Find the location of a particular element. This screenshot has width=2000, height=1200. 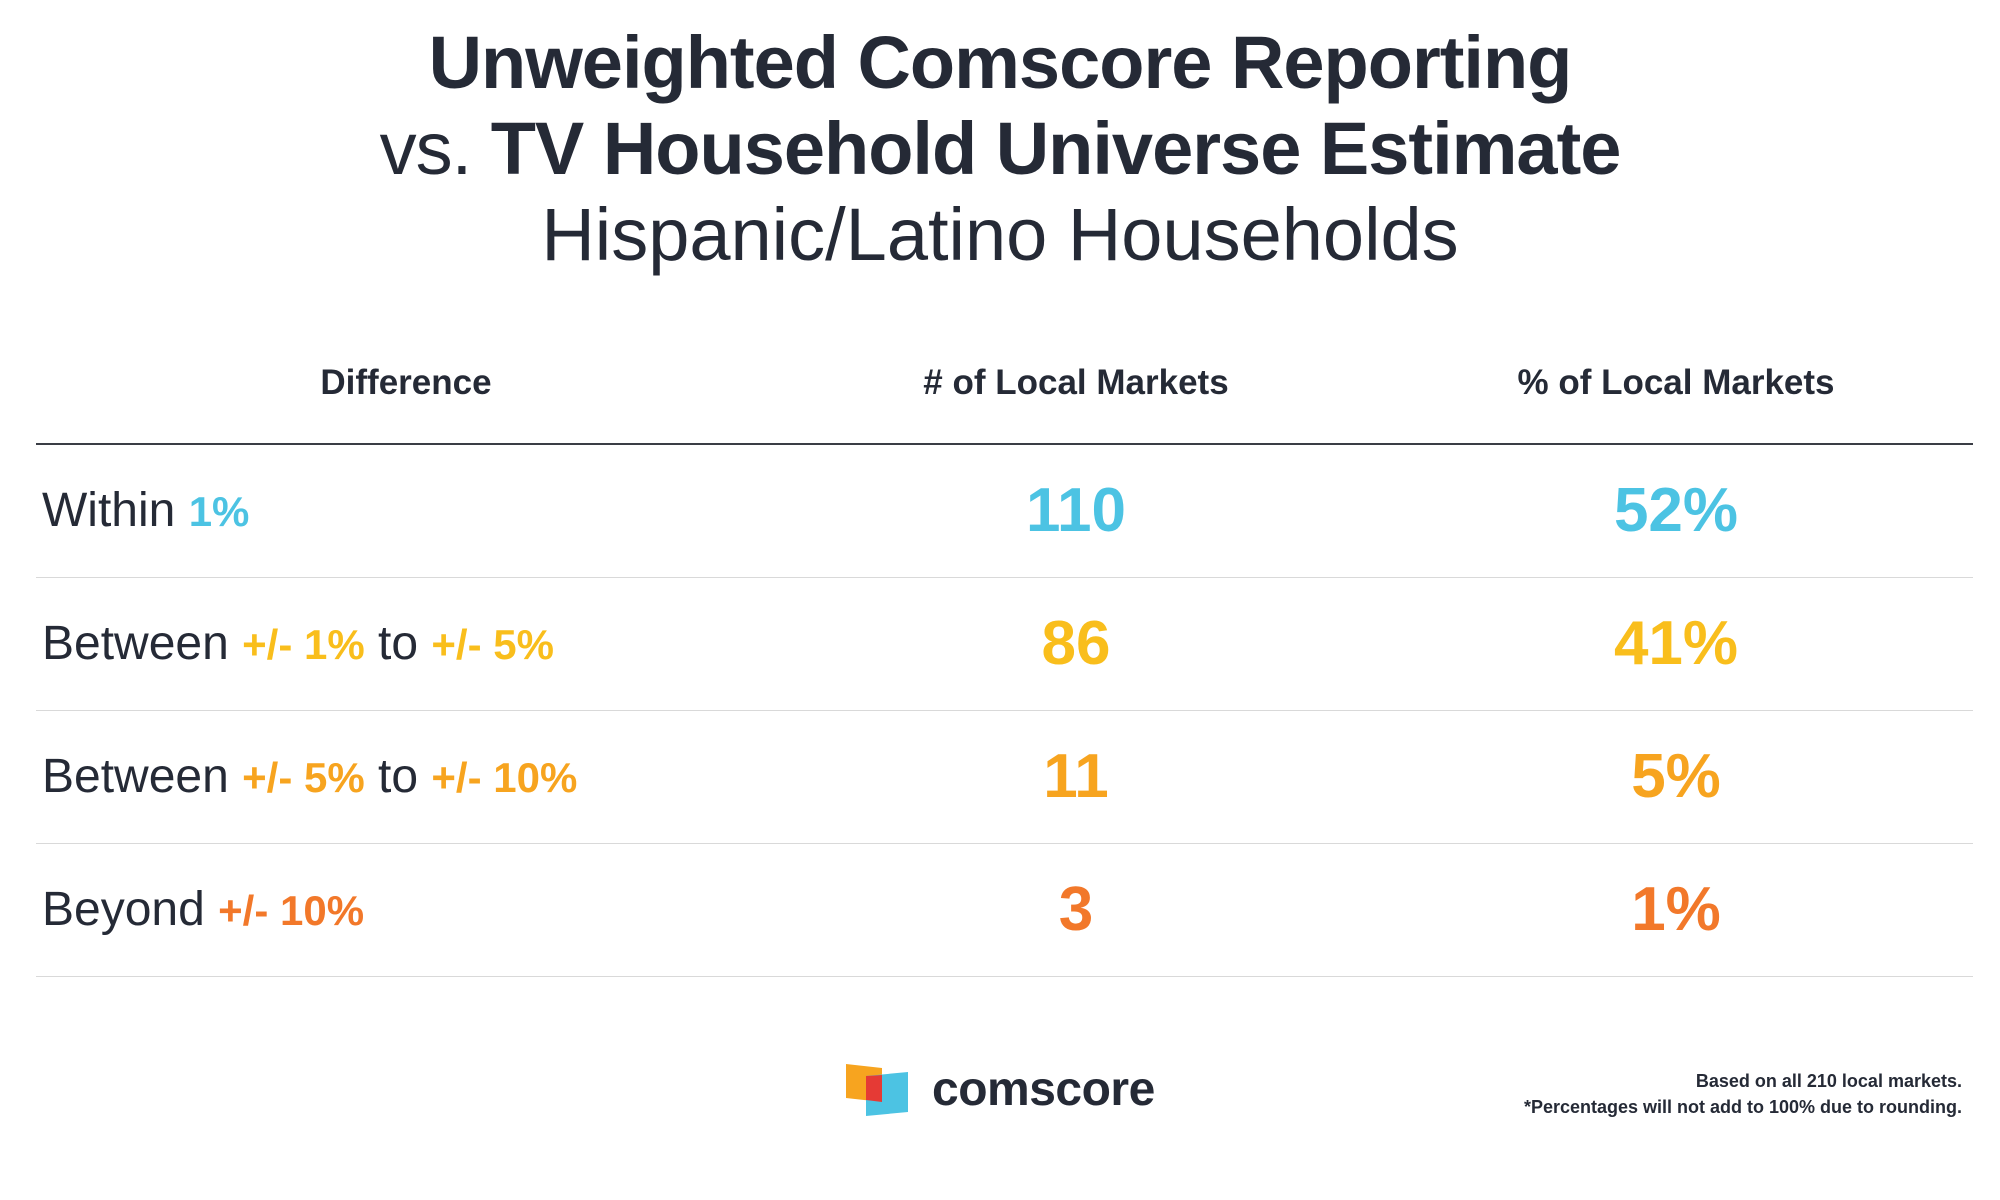

row-label-text: Within is located at coordinates (115, 510).